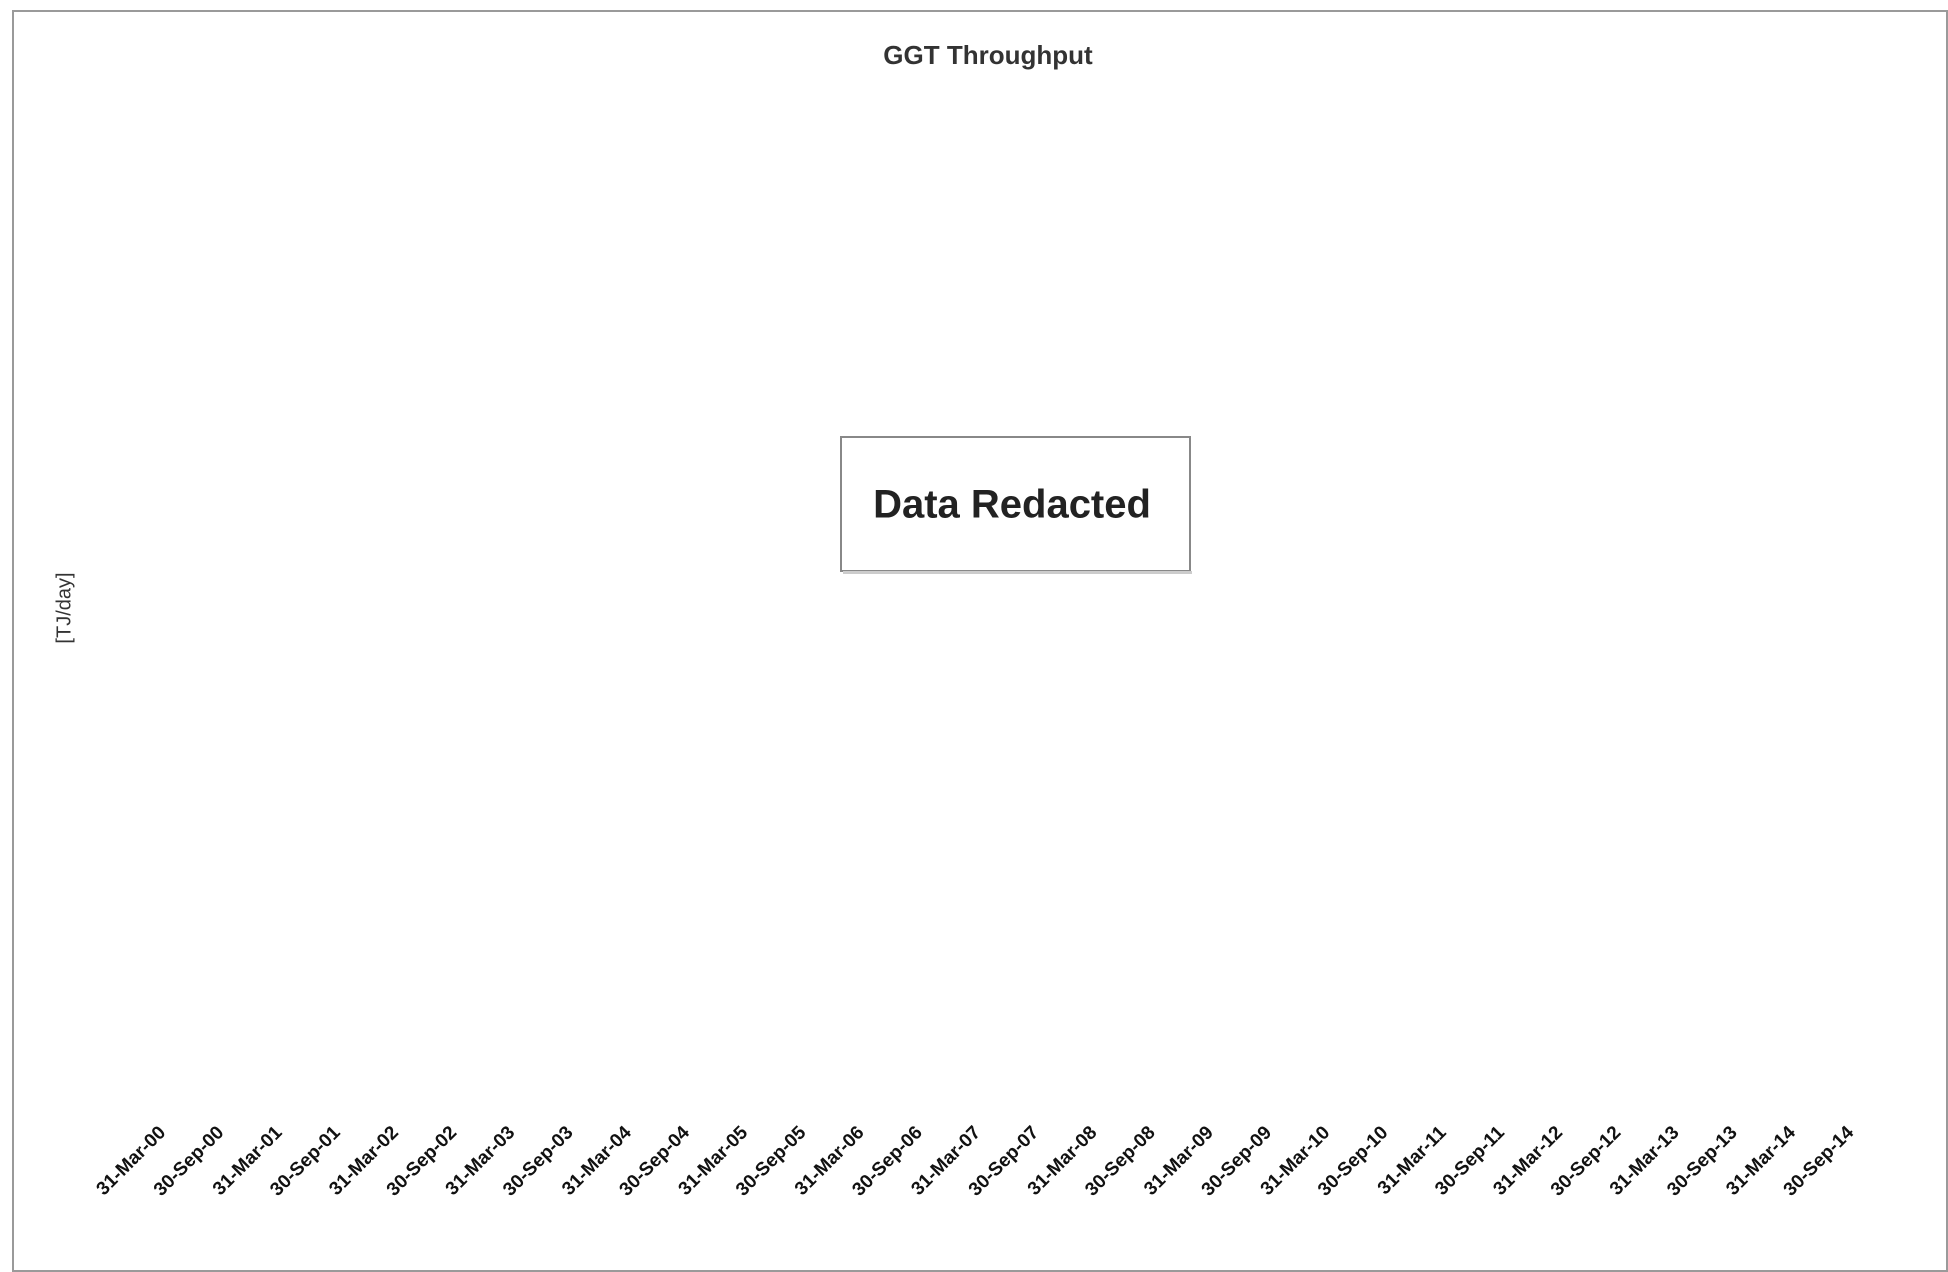 The width and height of the screenshot is (1948, 1272). What do you see at coordinates (1012, 505) in the screenshot?
I see `annotation: Data Redacted` at bounding box center [1012, 505].